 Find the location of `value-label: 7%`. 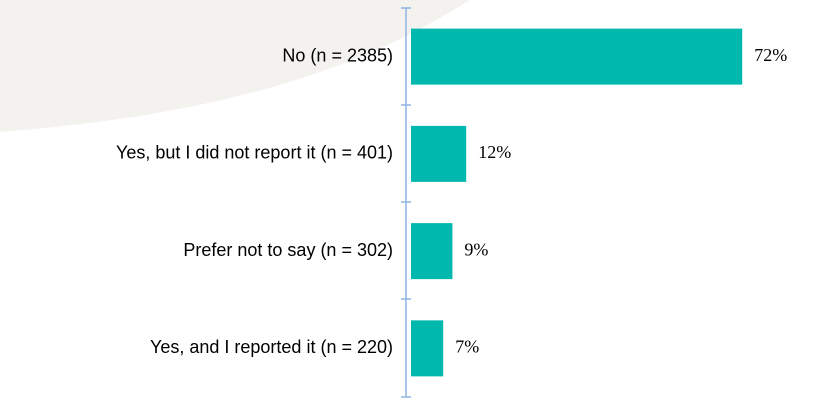

value-label: 7% is located at coordinates (467, 347).